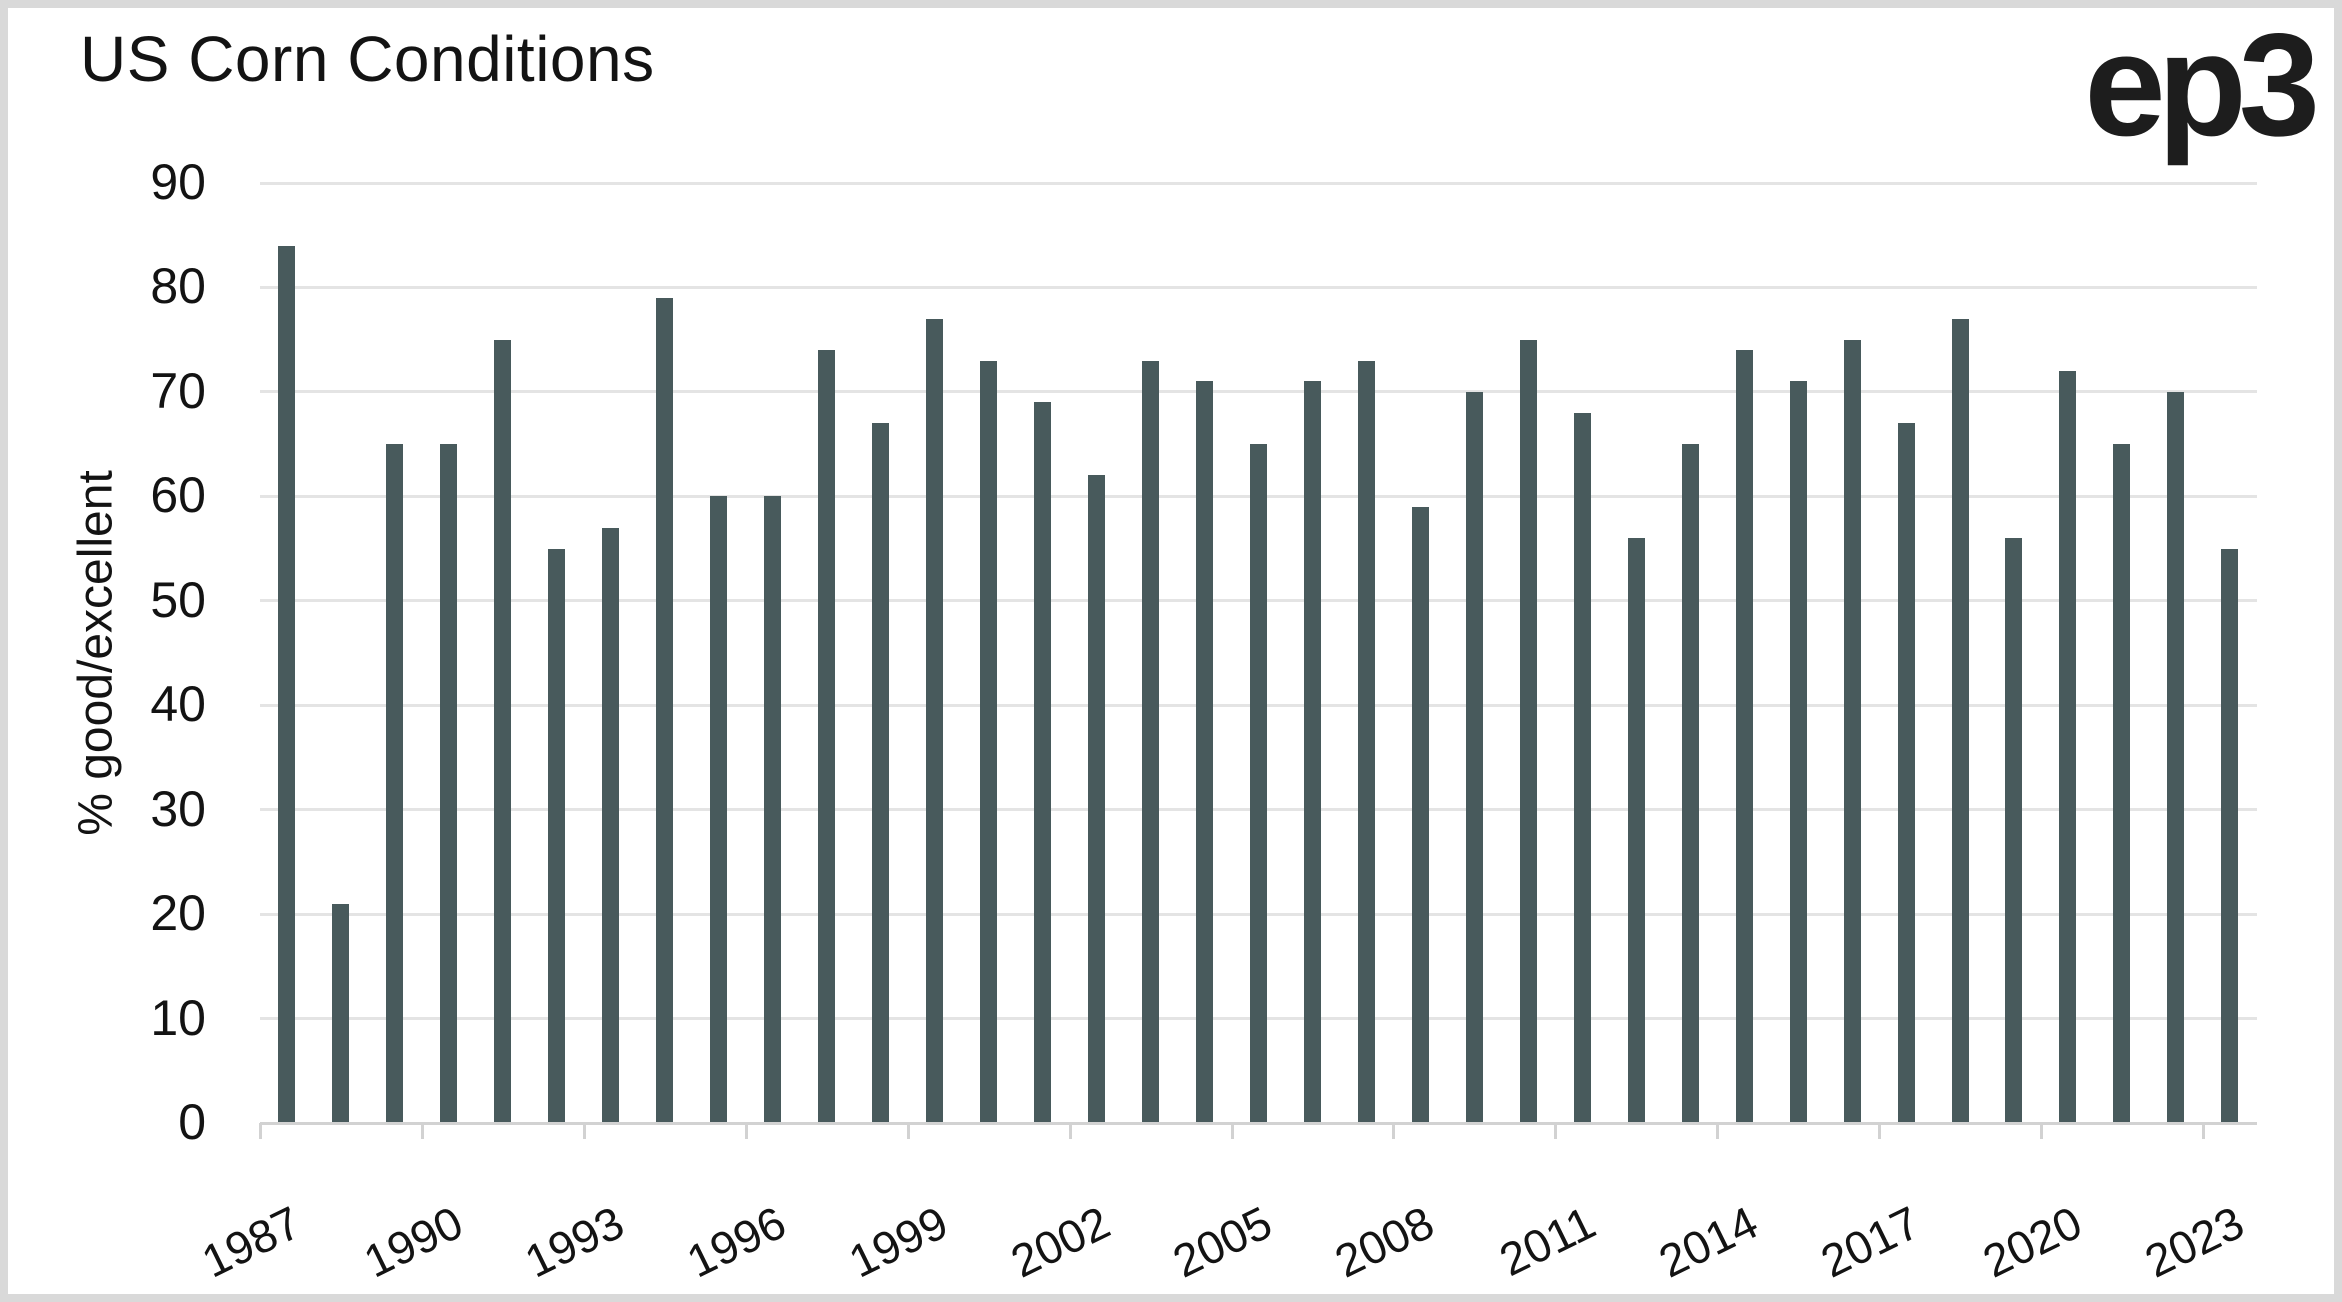 The width and height of the screenshot is (2342, 1302). What do you see at coordinates (1474, 757) in the screenshot?
I see `bar-2009` at bounding box center [1474, 757].